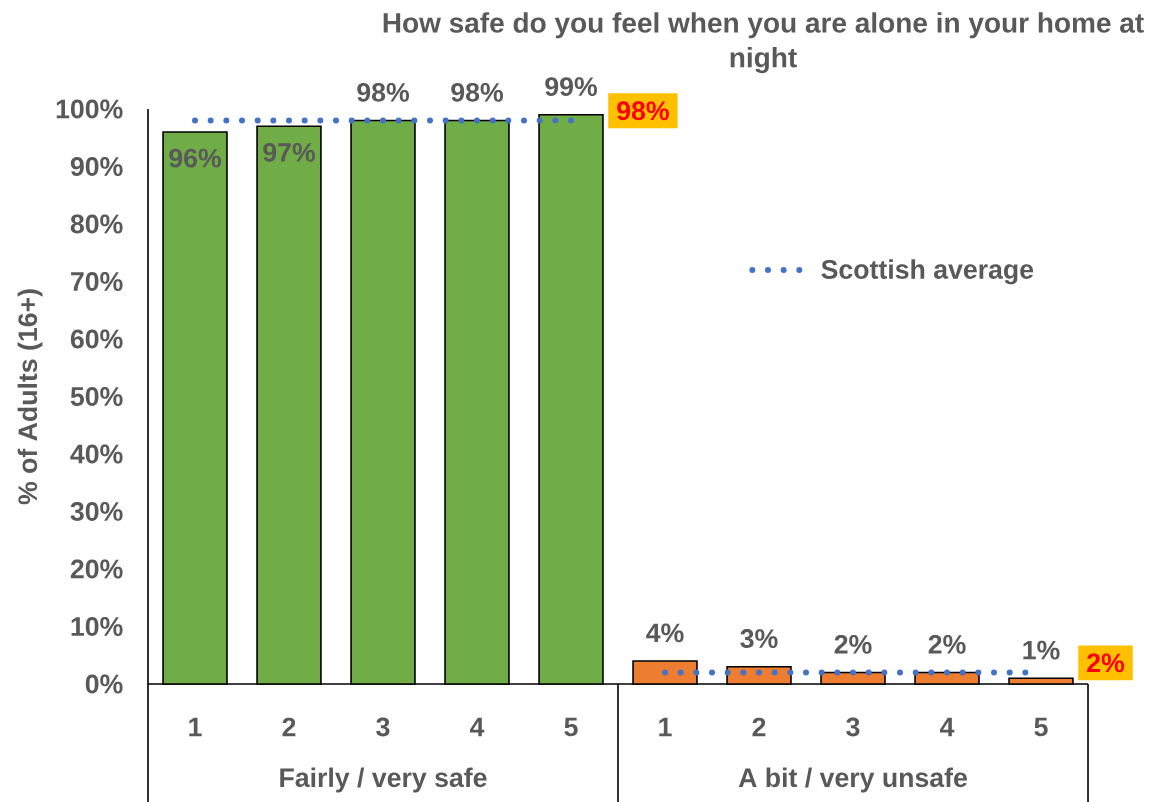 Image resolution: width=1168 pixels, height=802 pixels. What do you see at coordinates (665, 633) in the screenshot?
I see `data-label: 4%` at bounding box center [665, 633].